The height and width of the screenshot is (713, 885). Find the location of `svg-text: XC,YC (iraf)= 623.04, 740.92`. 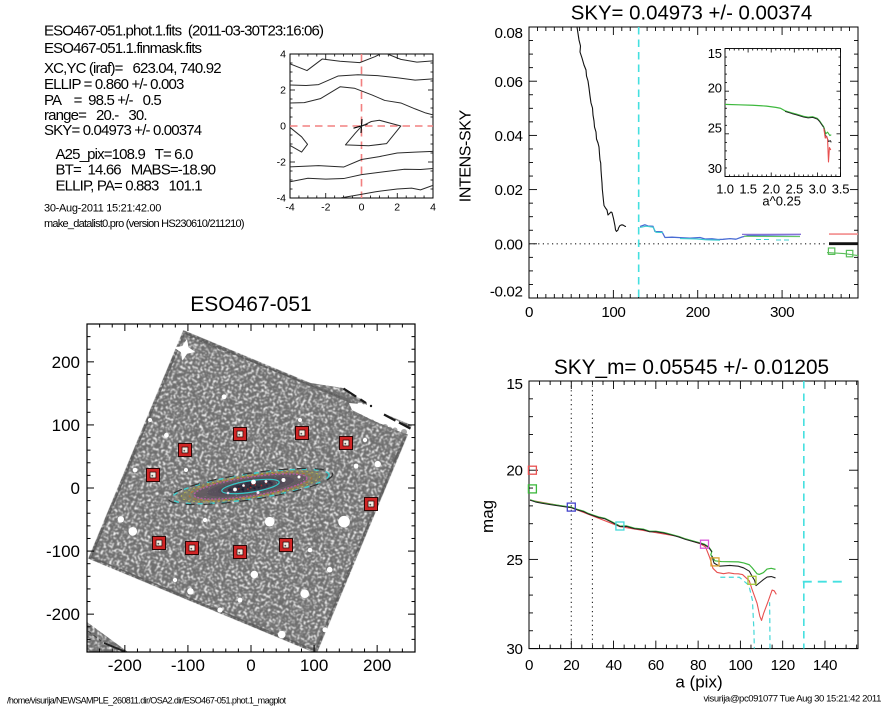

svg-text: XC,YC (iraf)= 623.04, 740.92 is located at coordinates (132, 68).